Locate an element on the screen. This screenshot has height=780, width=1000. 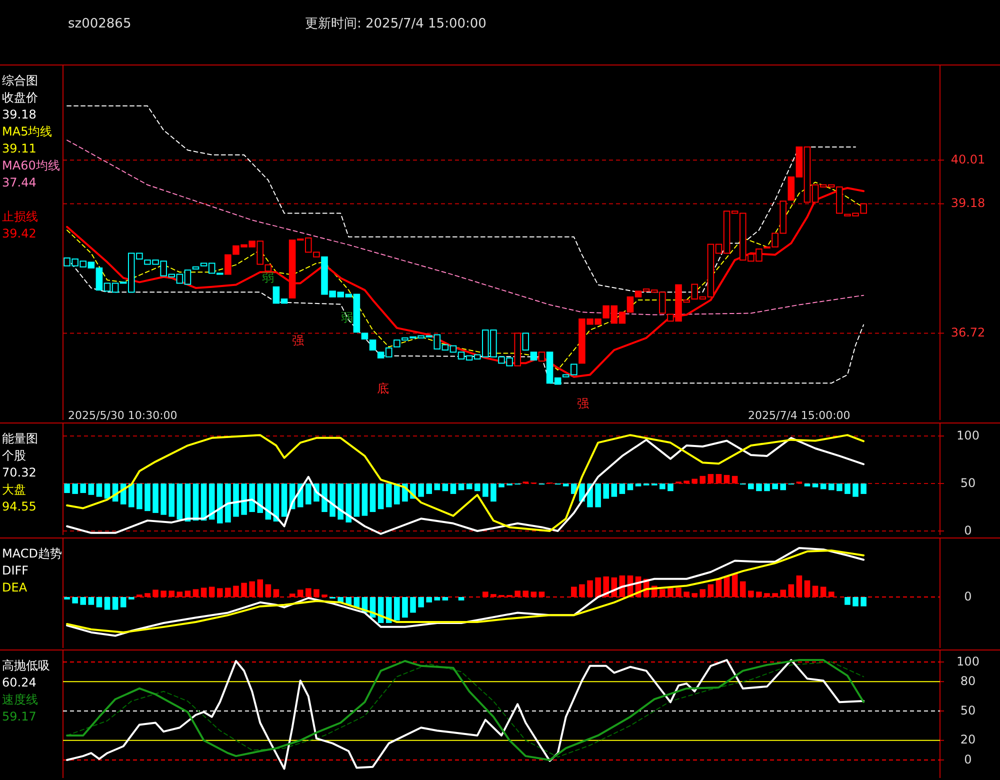
y-tick-label: 50 is located at coordinates (968, 710).